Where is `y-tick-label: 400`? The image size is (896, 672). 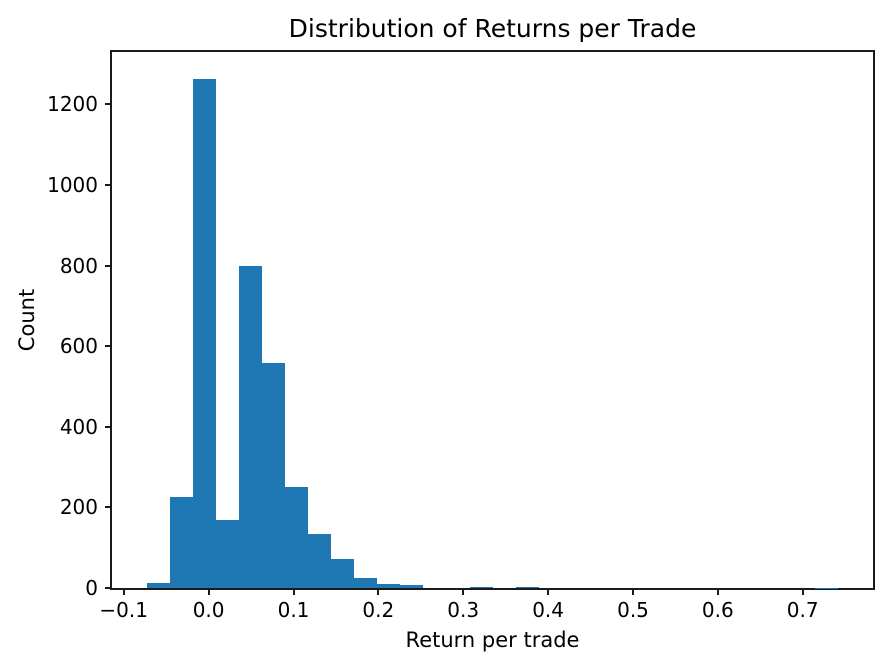 y-tick-label: 400 is located at coordinates (78, 426).